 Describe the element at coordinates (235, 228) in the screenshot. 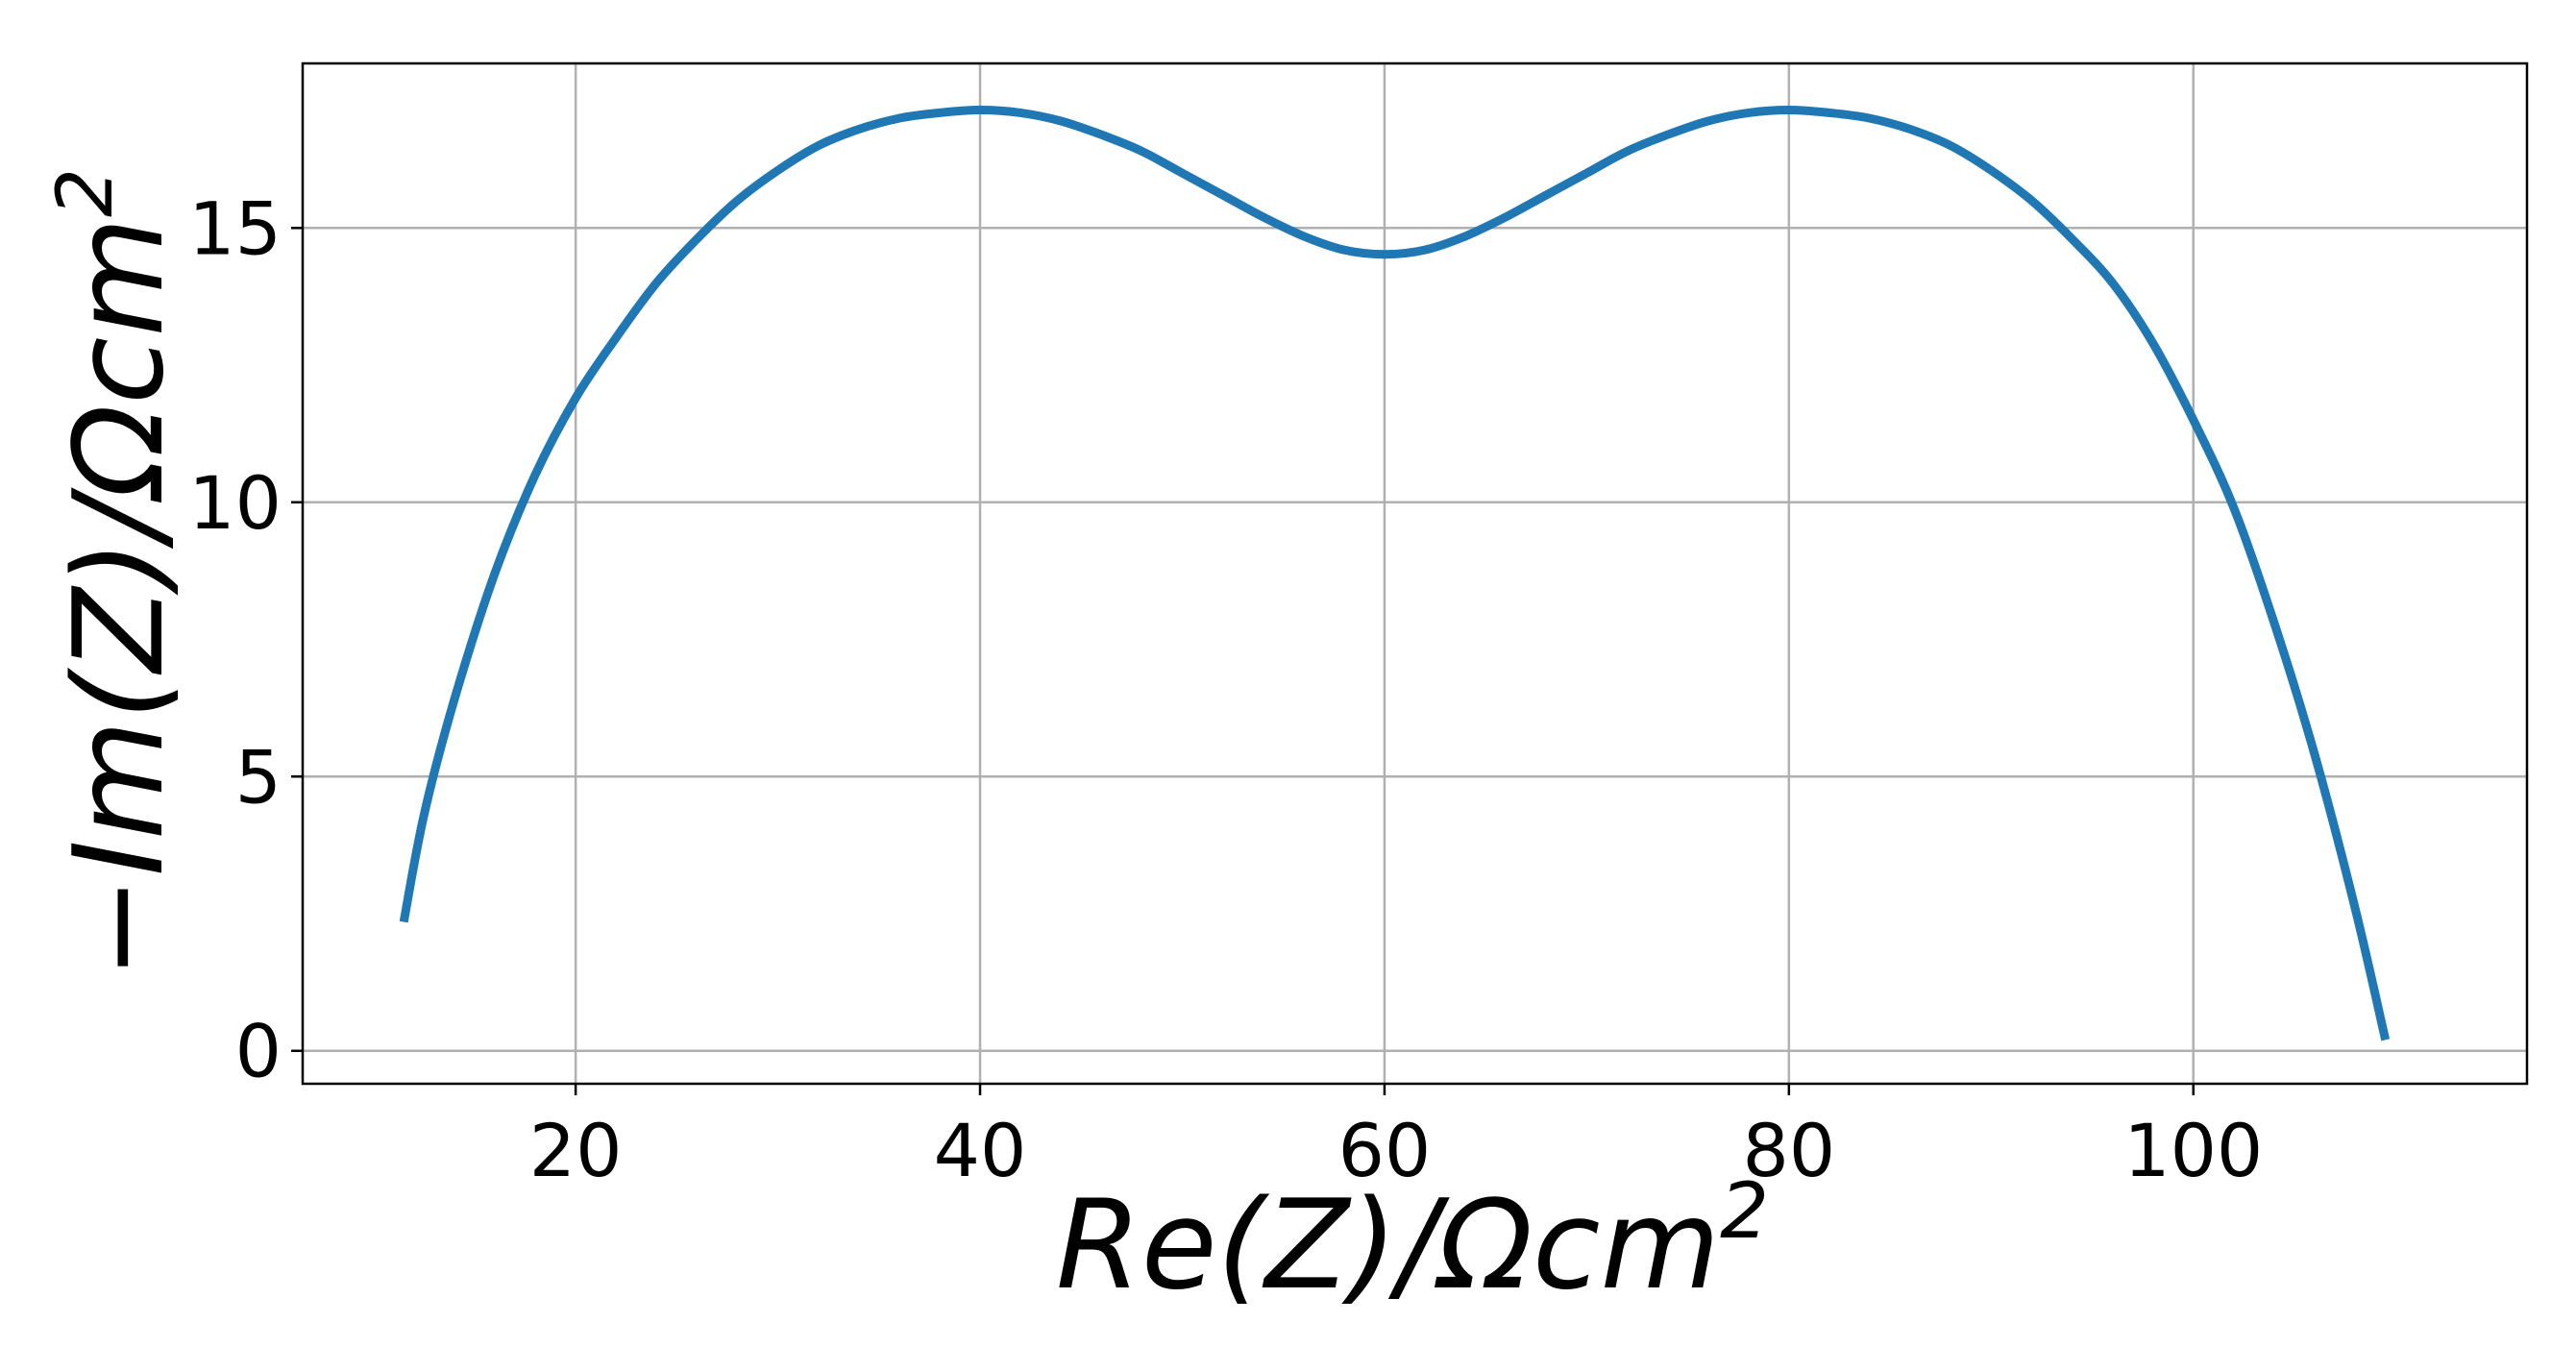

I see `y-tick-label: 15` at that location.